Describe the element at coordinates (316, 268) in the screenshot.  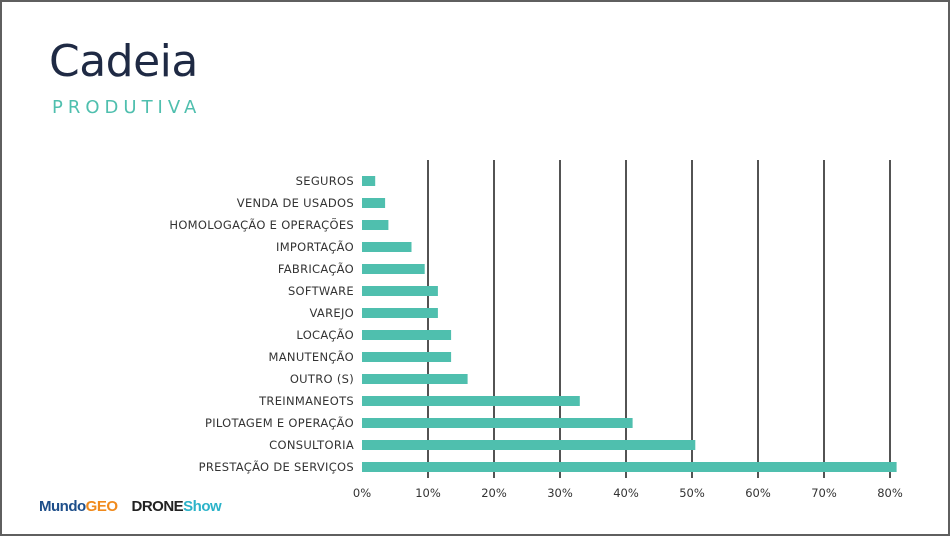
I see `category-label: FABRICAÇÃO` at that location.